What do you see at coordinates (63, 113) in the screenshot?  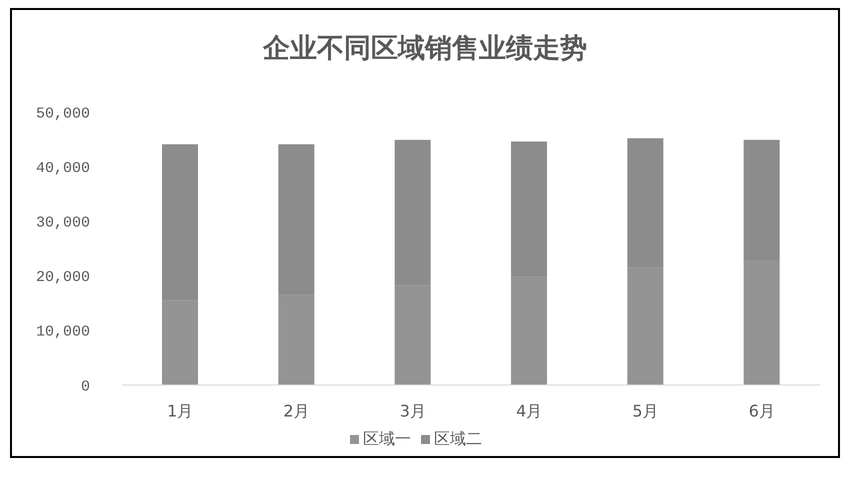 I see `y-tick-label: 50,000` at bounding box center [63, 113].